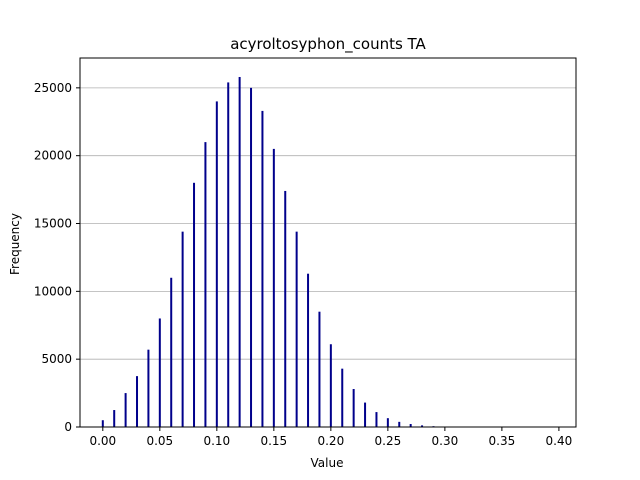  Describe the element at coordinates (216, 441) in the screenshot. I see `x-tick-label: 0.10` at that location.